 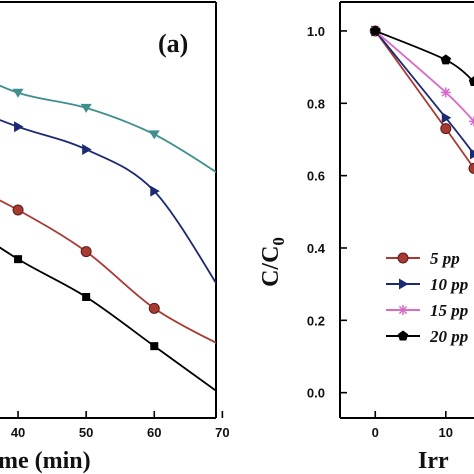 I want to click on y-axis-title-subscript: 0, so click(x=278, y=241).